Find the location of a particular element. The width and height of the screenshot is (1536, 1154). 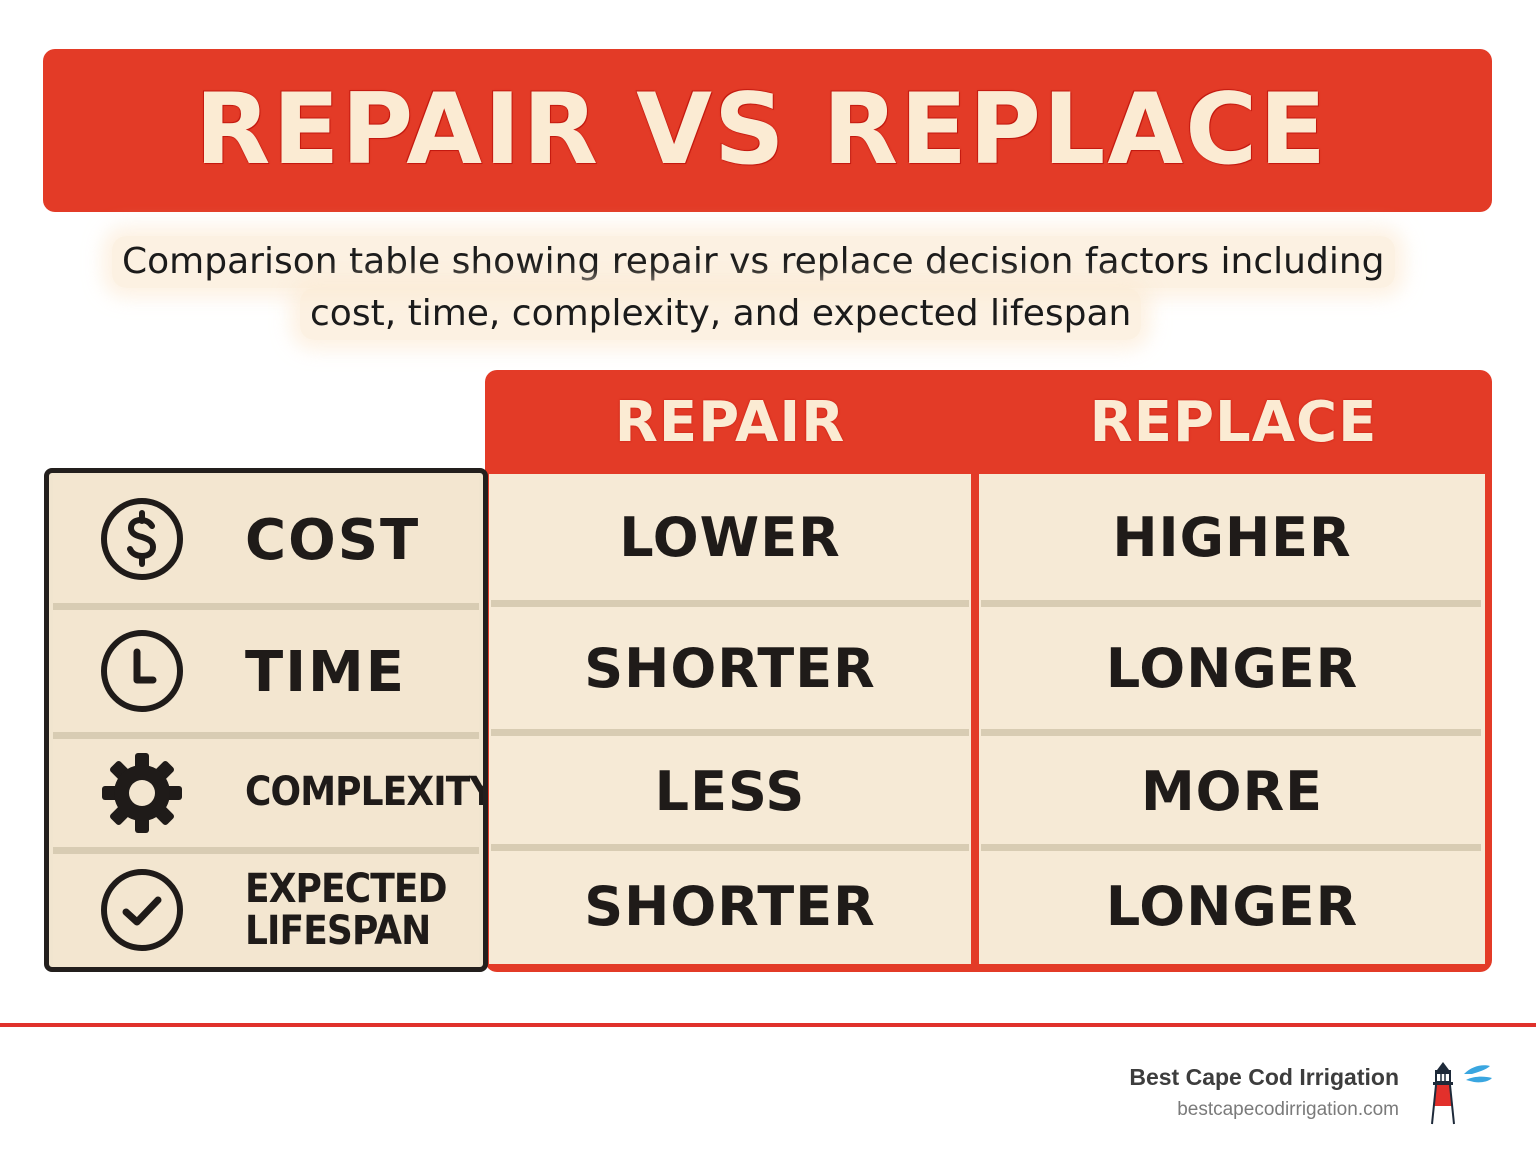

footer-divider is located at coordinates (768, 1025).